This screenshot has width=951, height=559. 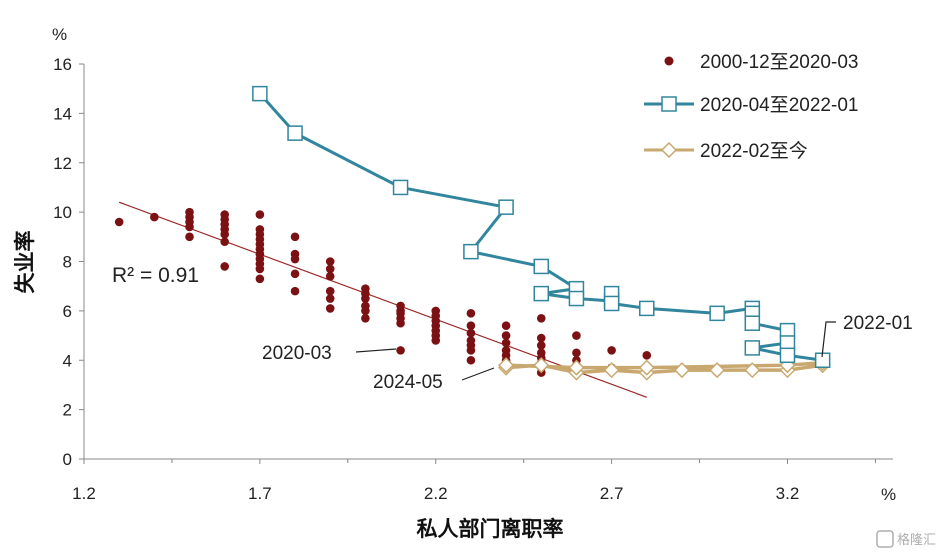 I want to click on annotation-2022-01: 2022-01, so click(x=867, y=335).